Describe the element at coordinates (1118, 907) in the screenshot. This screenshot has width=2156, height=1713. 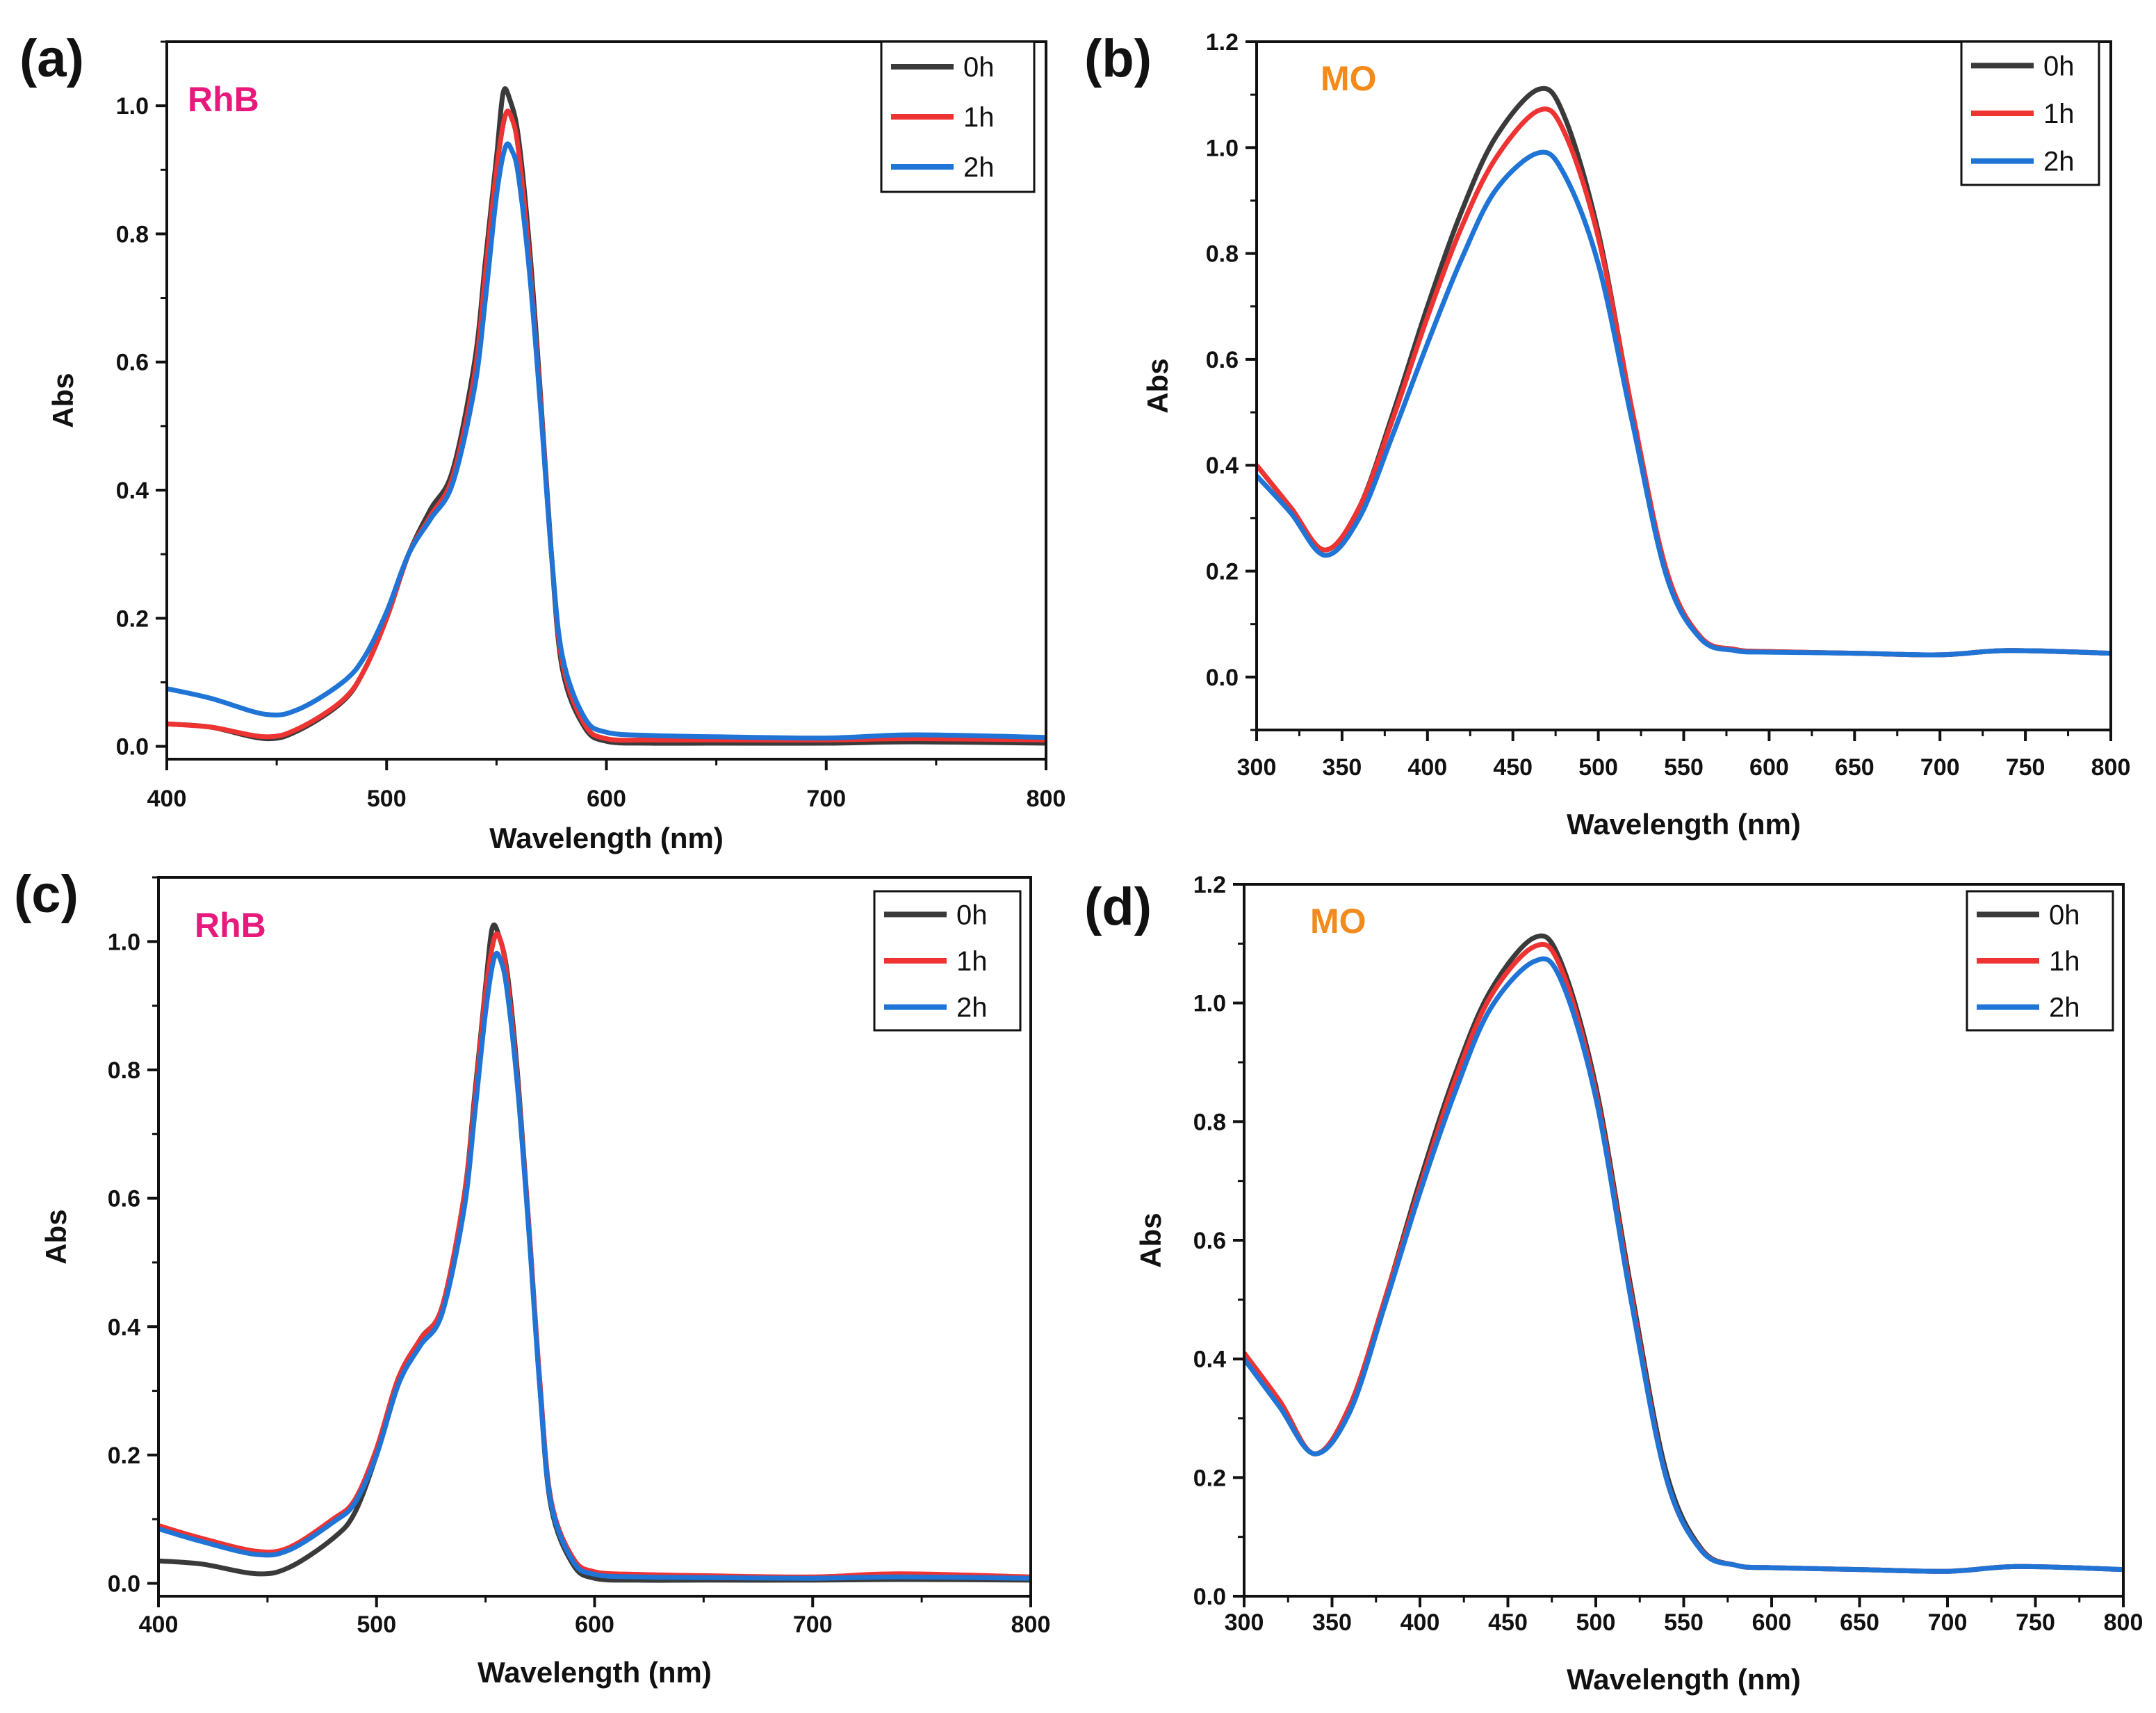
I see `panel-letter: (d)` at that location.